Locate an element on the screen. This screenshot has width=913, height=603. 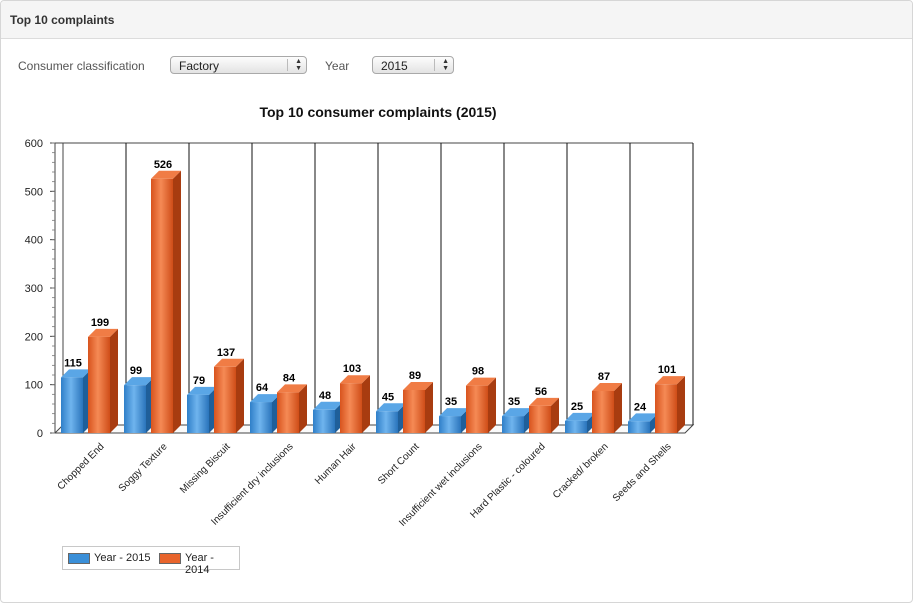
data-label: 25 is located at coordinates (577, 407).